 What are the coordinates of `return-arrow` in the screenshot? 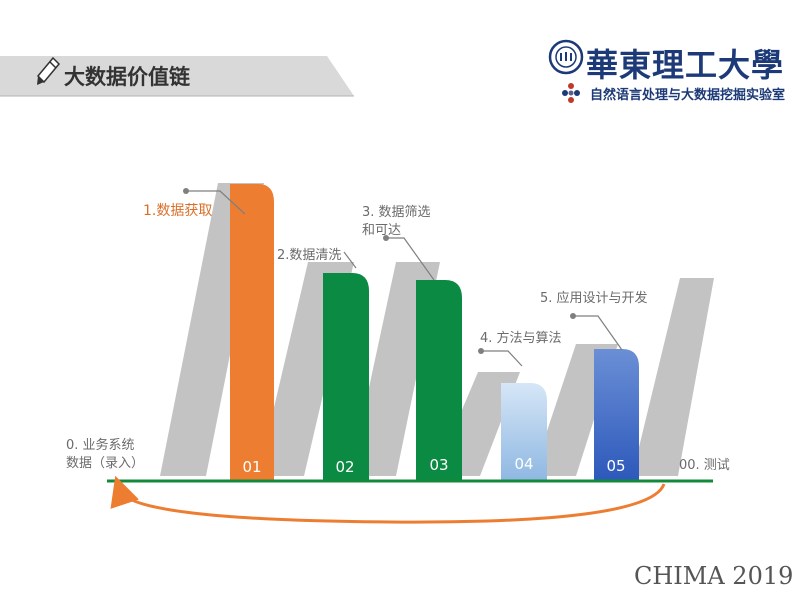 It's located at (388, 499).